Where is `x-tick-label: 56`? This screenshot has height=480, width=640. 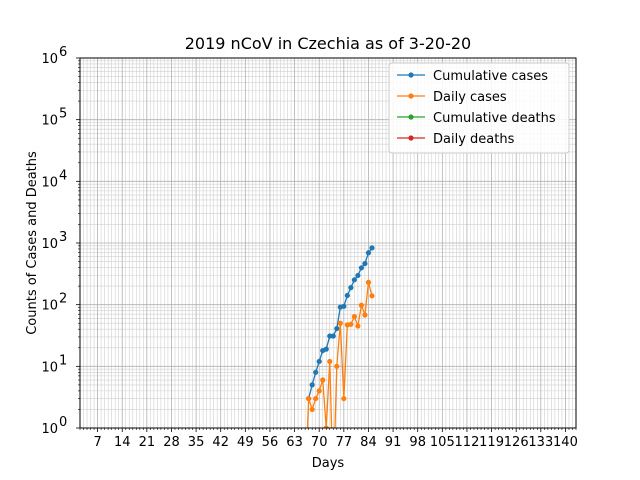 x-tick-label: 56 is located at coordinates (270, 442).